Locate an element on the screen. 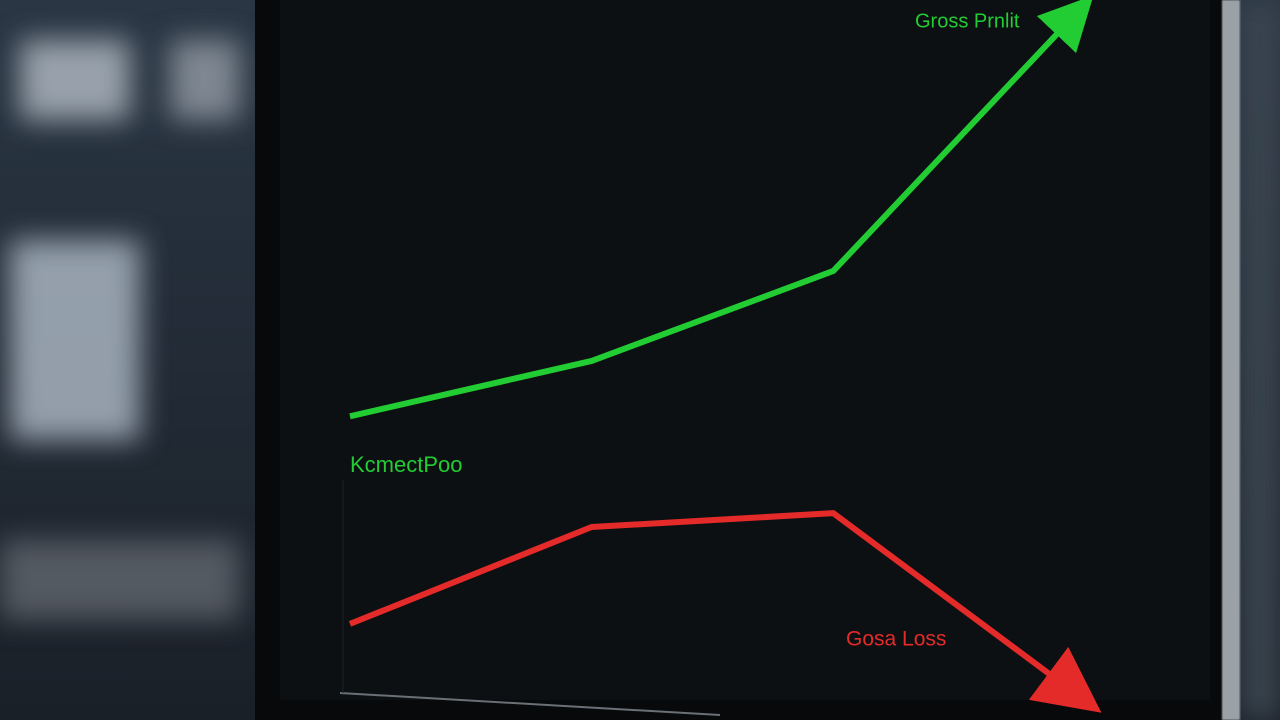 This screenshot has width=1280, height=720. annotation: KcmectPoo is located at coordinates (406, 464).